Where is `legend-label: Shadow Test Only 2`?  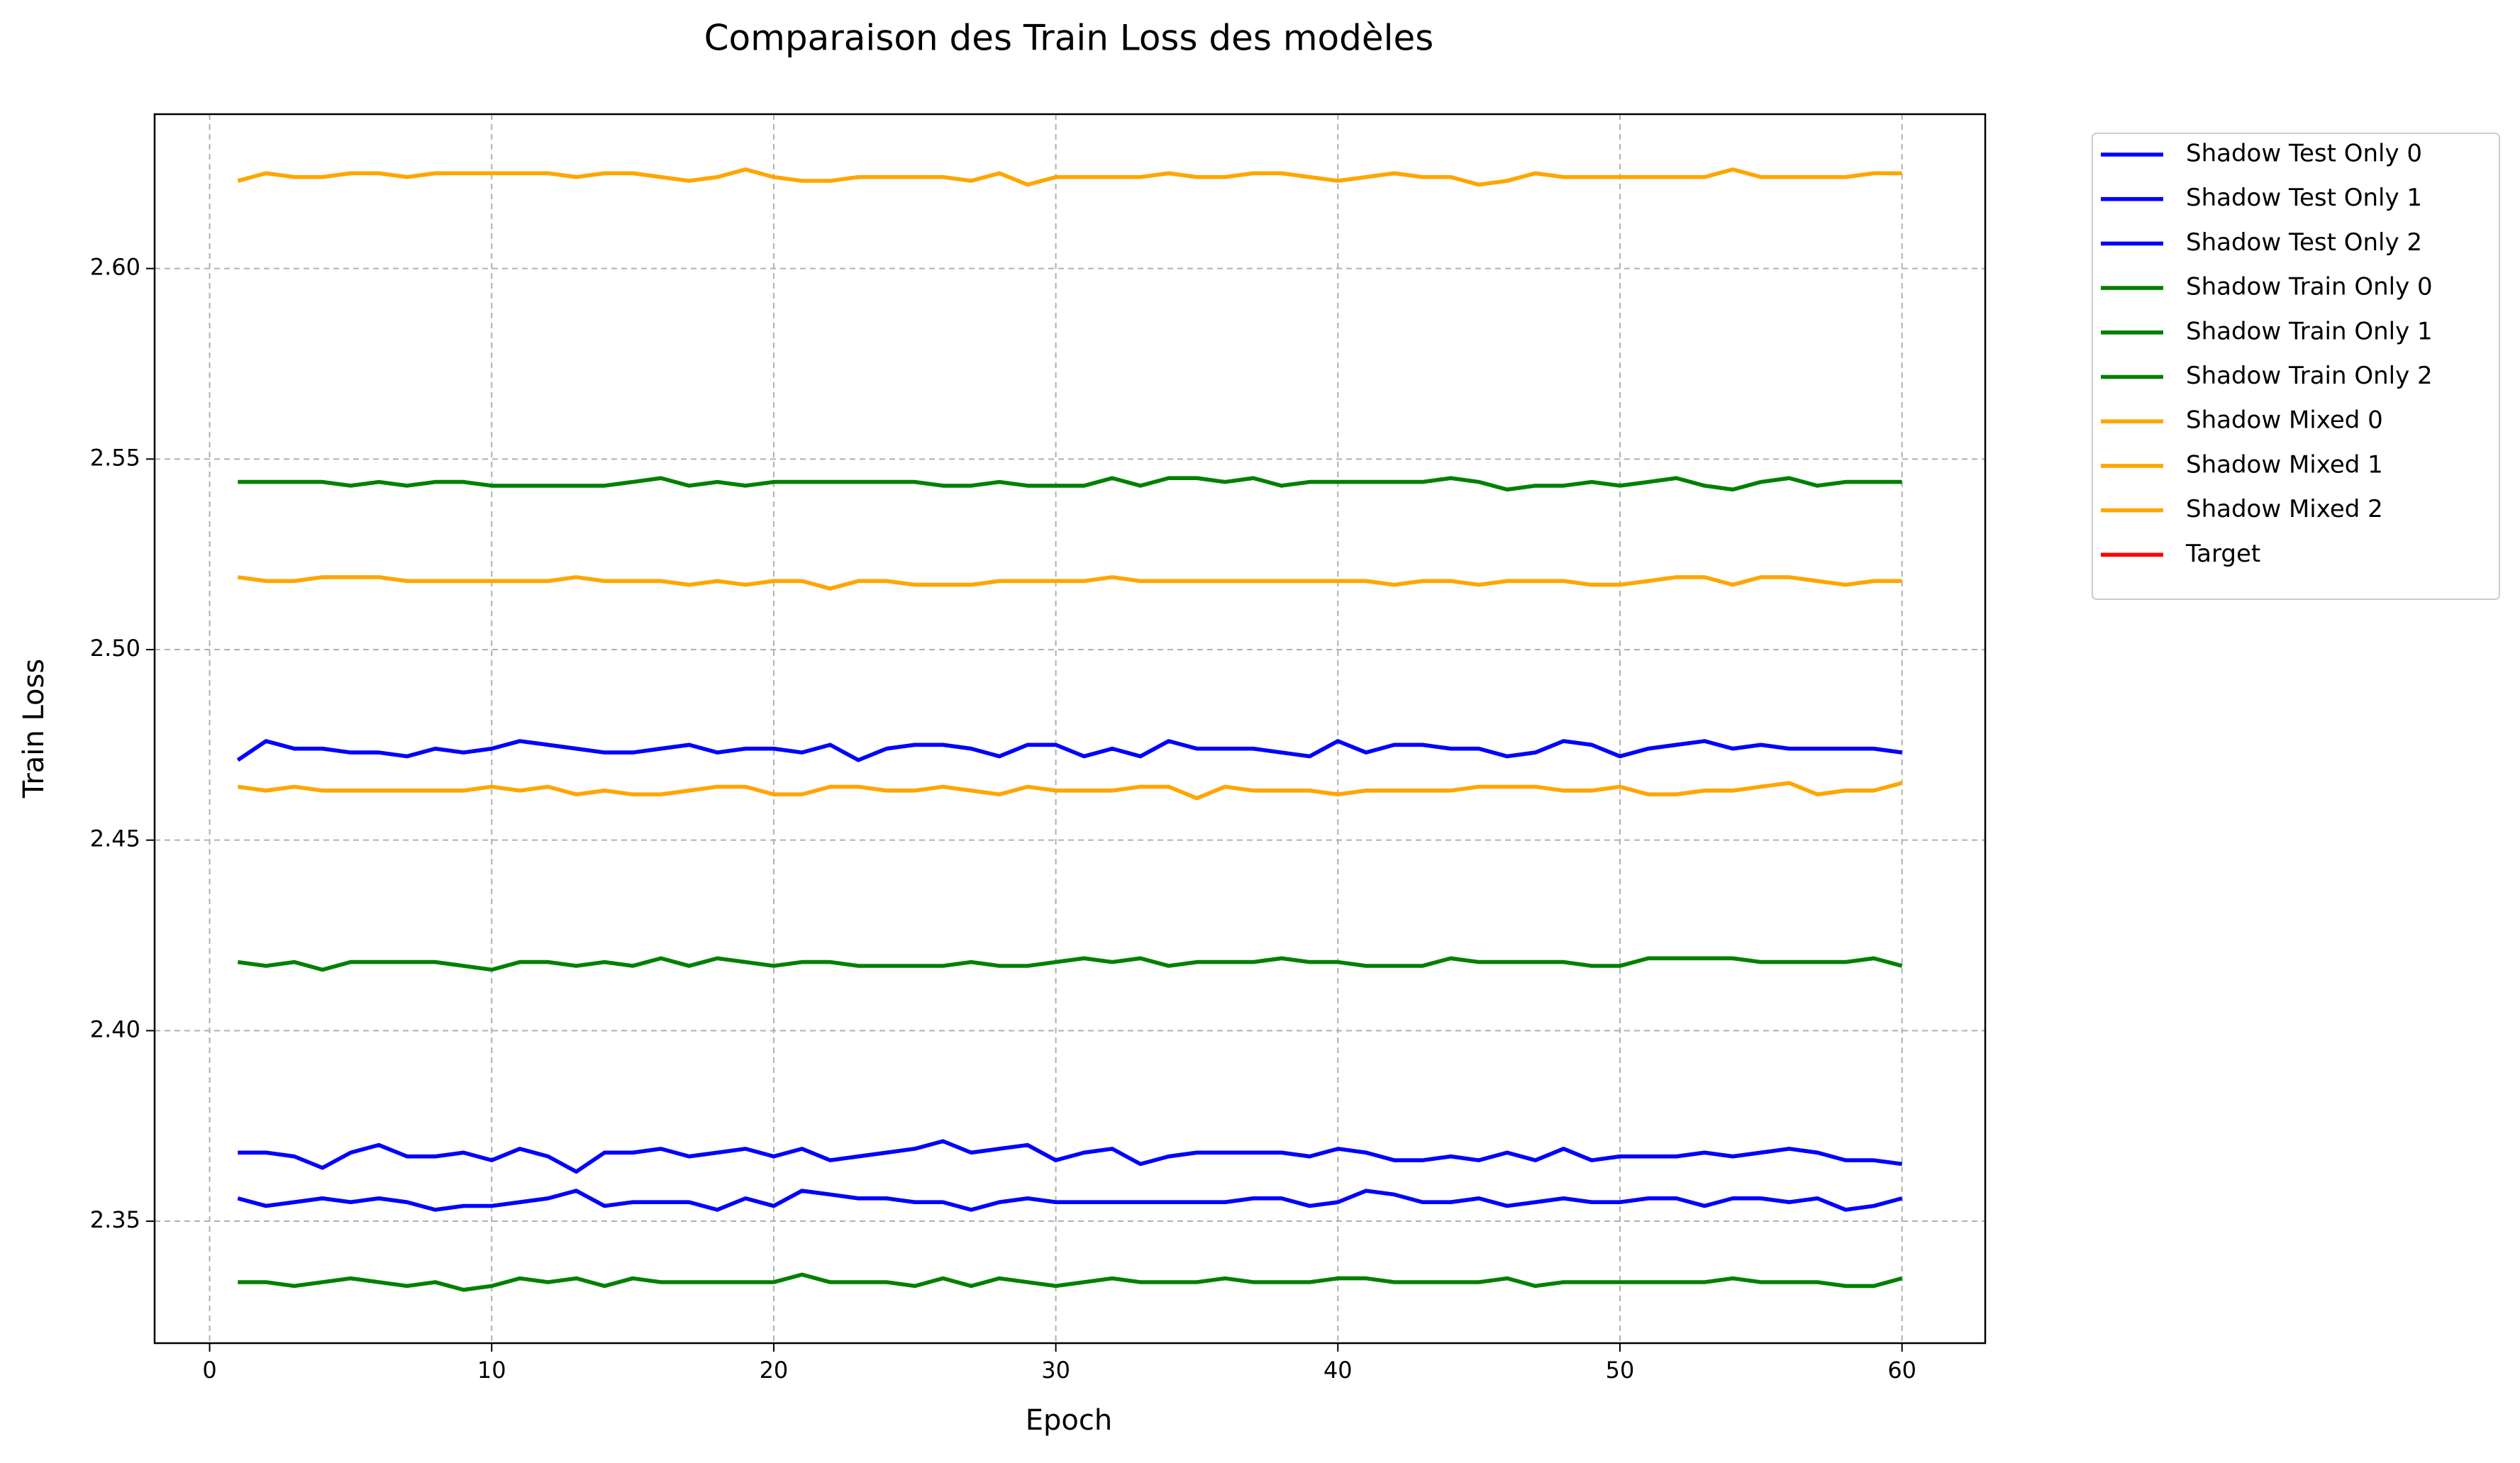 legend-label: Shadow Test Only 2 is located at coordinates (2304, 243).